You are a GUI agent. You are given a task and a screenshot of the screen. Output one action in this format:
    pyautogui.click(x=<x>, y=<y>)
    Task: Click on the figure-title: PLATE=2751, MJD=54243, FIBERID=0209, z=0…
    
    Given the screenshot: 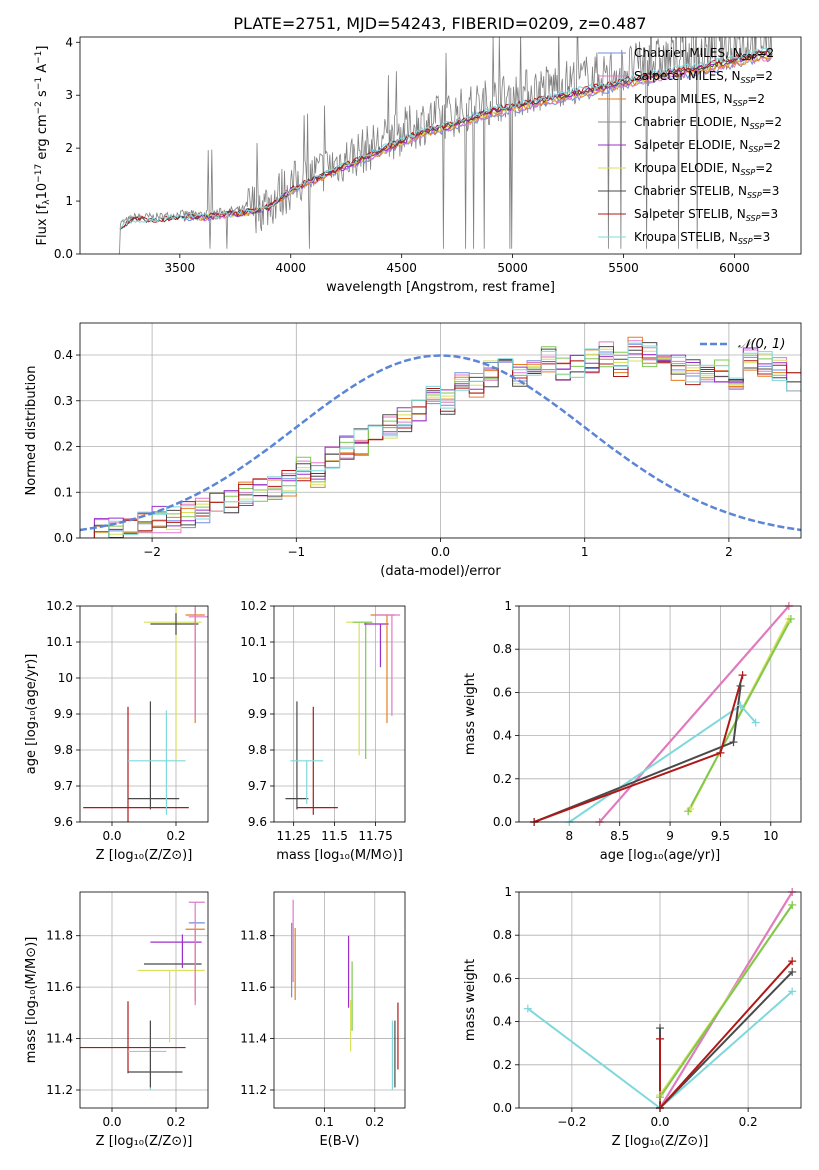 What is the action you would take?
    pyautogui.click(x=439, y=23)
    